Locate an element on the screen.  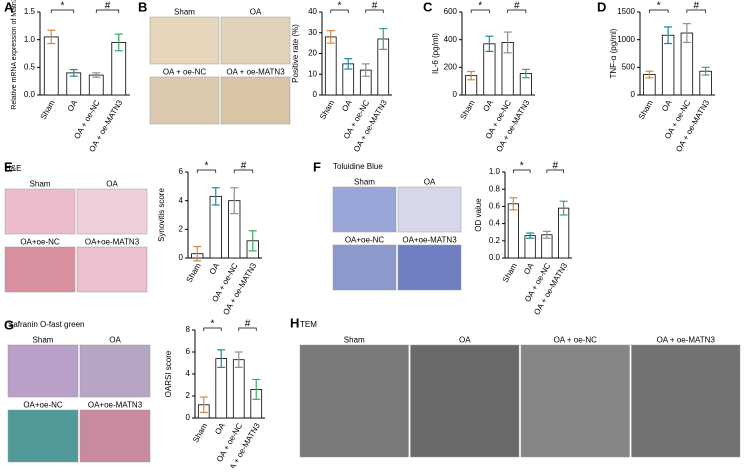
y-tick-label: 500 is located at coordinates (629, 66).